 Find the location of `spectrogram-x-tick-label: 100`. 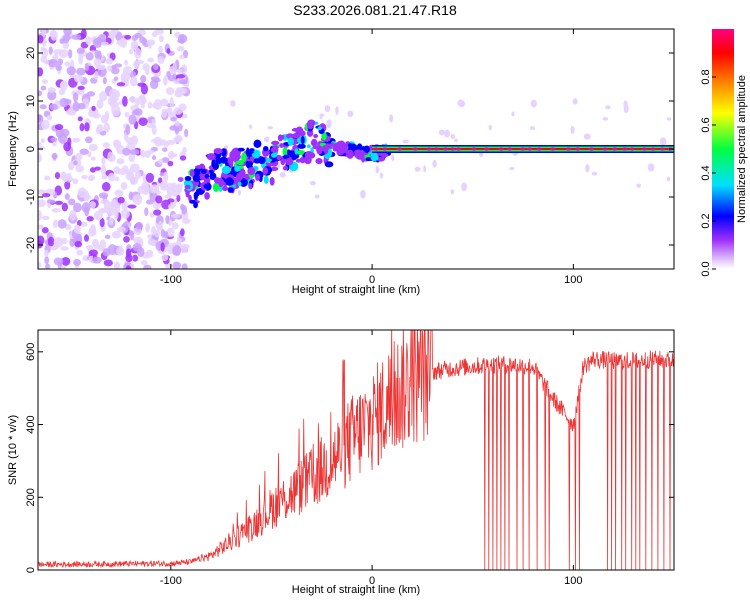

spectrogram-x-tick-label: 100 is located at coordinates (573, 280).